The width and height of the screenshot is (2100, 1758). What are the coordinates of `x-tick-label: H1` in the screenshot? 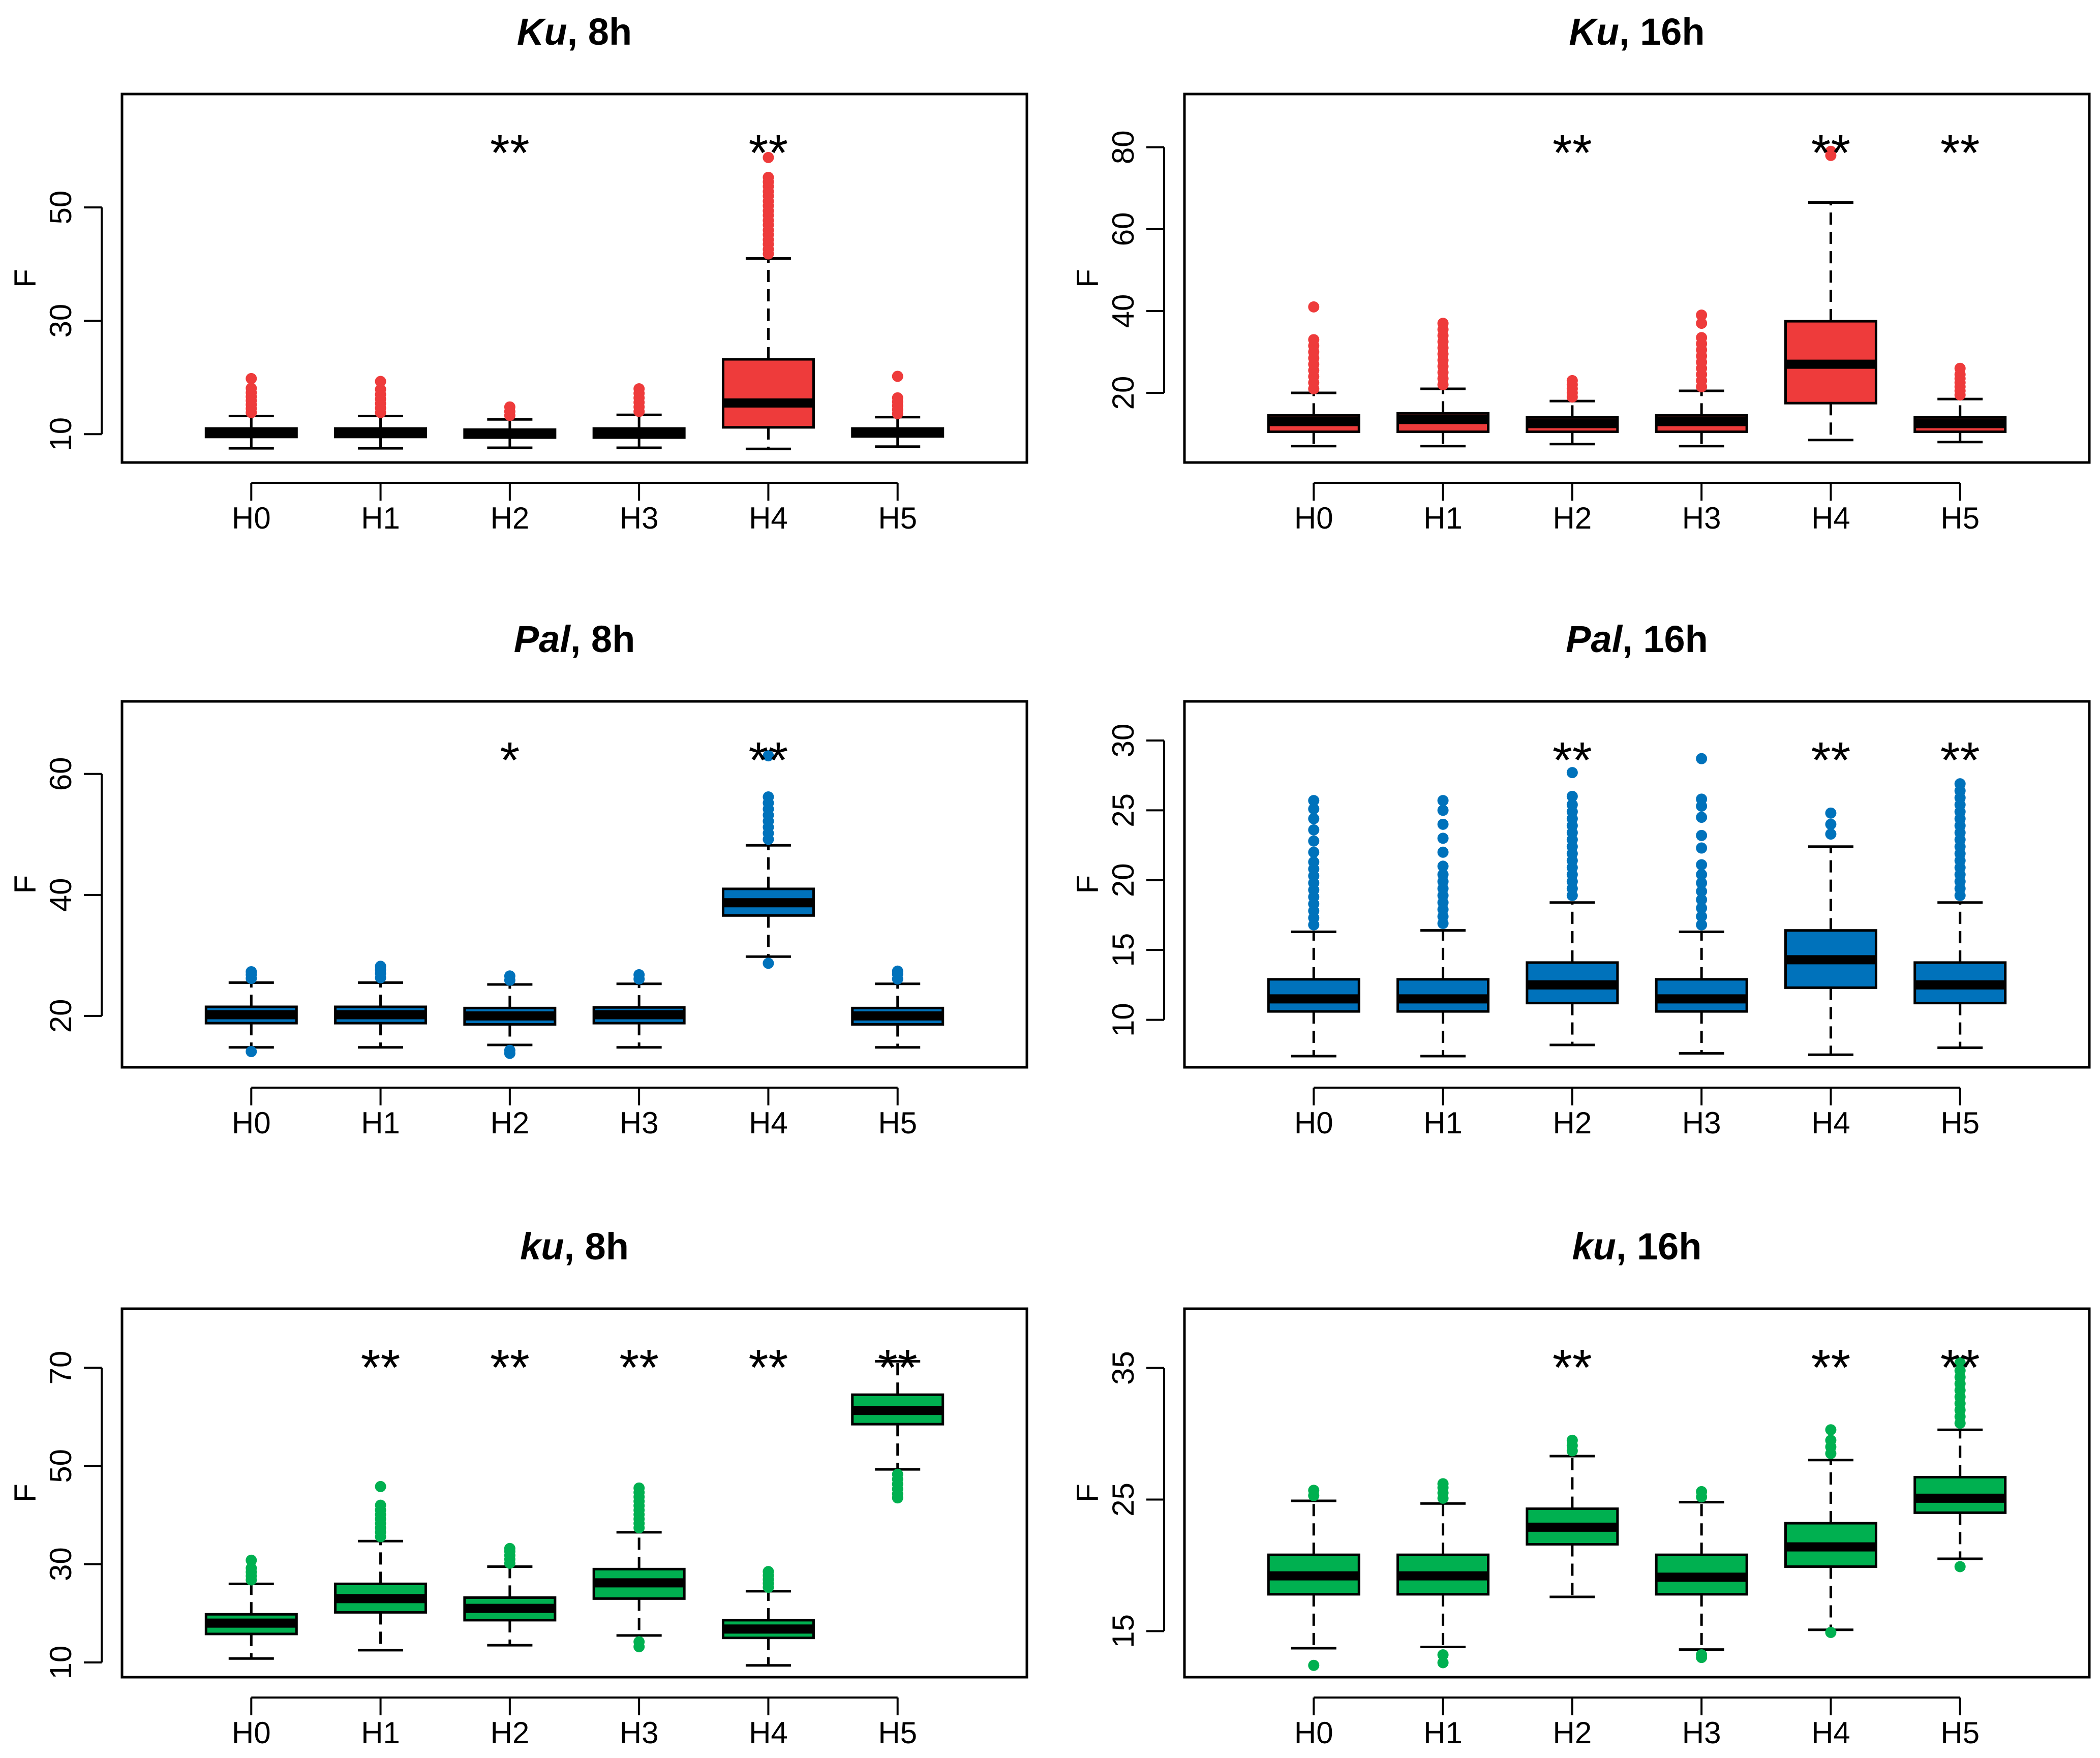 It's located at (1443, 518).